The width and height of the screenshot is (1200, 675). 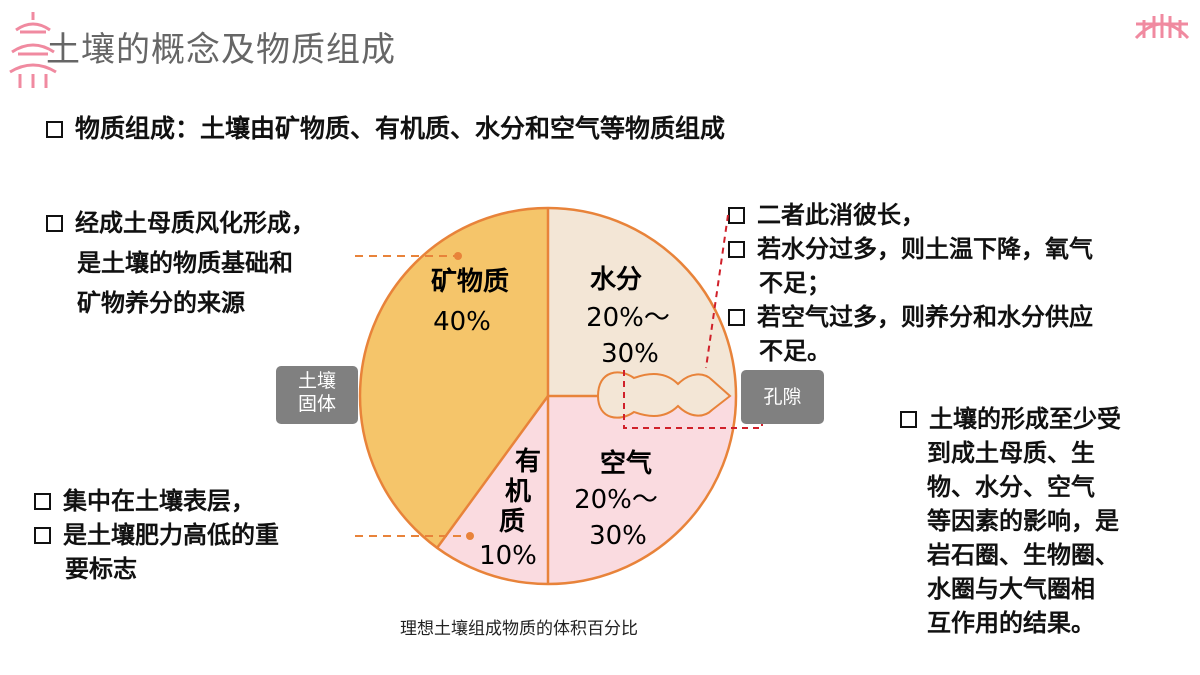 I want to click on connector-mineral-dot, so click(x=458, y=256).